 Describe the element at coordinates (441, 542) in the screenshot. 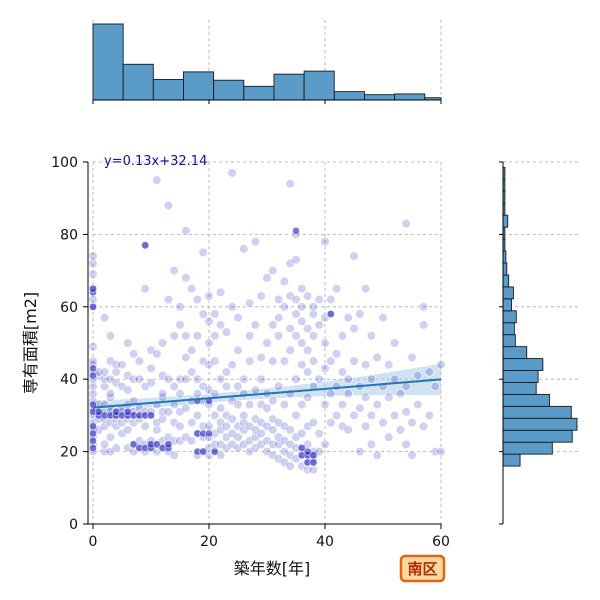

I see `x-tick-label: 60` at that location.